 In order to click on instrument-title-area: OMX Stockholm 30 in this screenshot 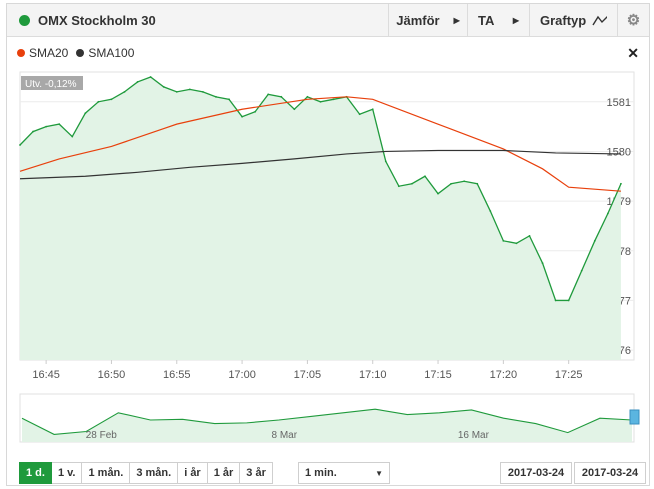, I will do `click(197, 20)`.